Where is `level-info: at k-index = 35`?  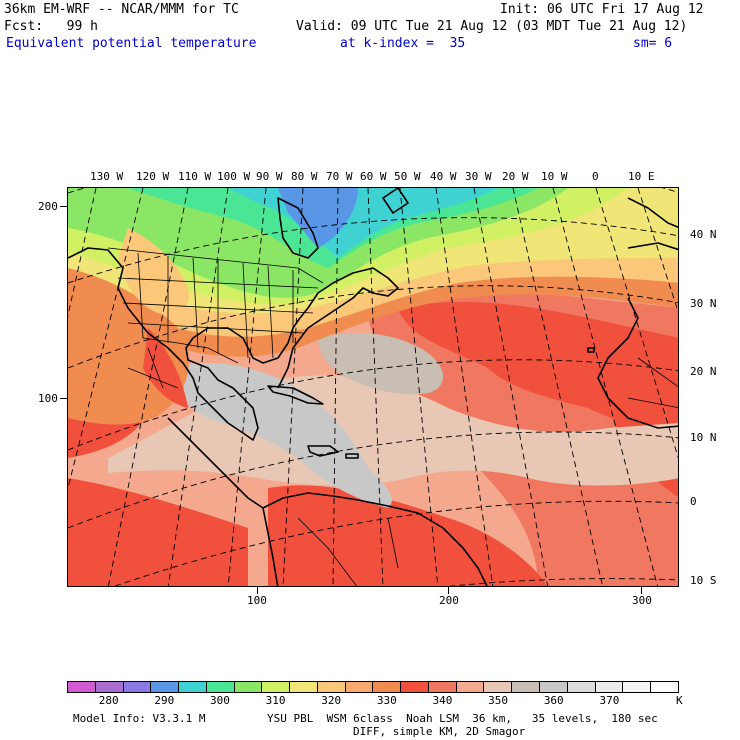
level-info: at k-index = 35 is located at coordinates (403, 43).